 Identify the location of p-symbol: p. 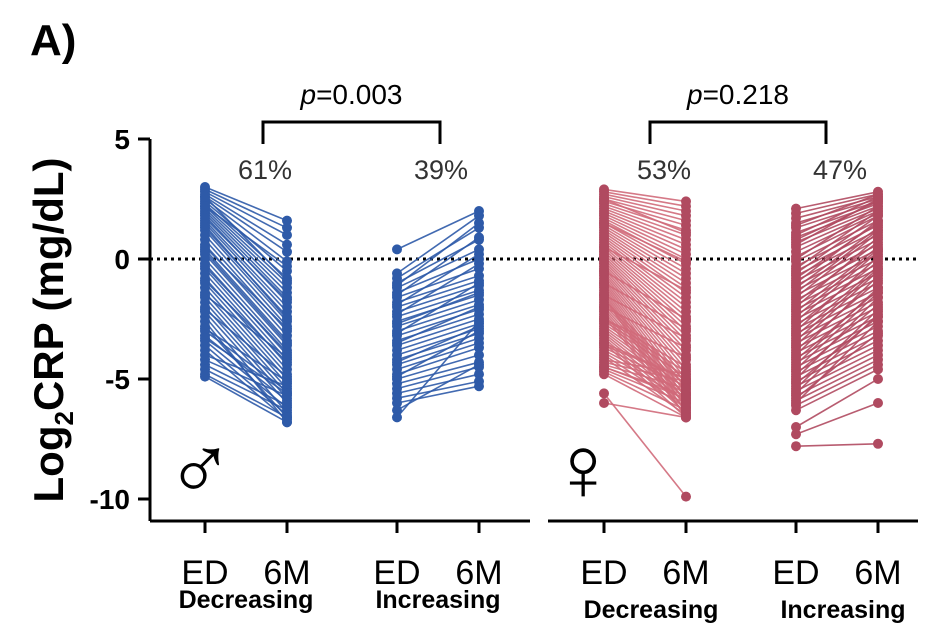
(694, 94).